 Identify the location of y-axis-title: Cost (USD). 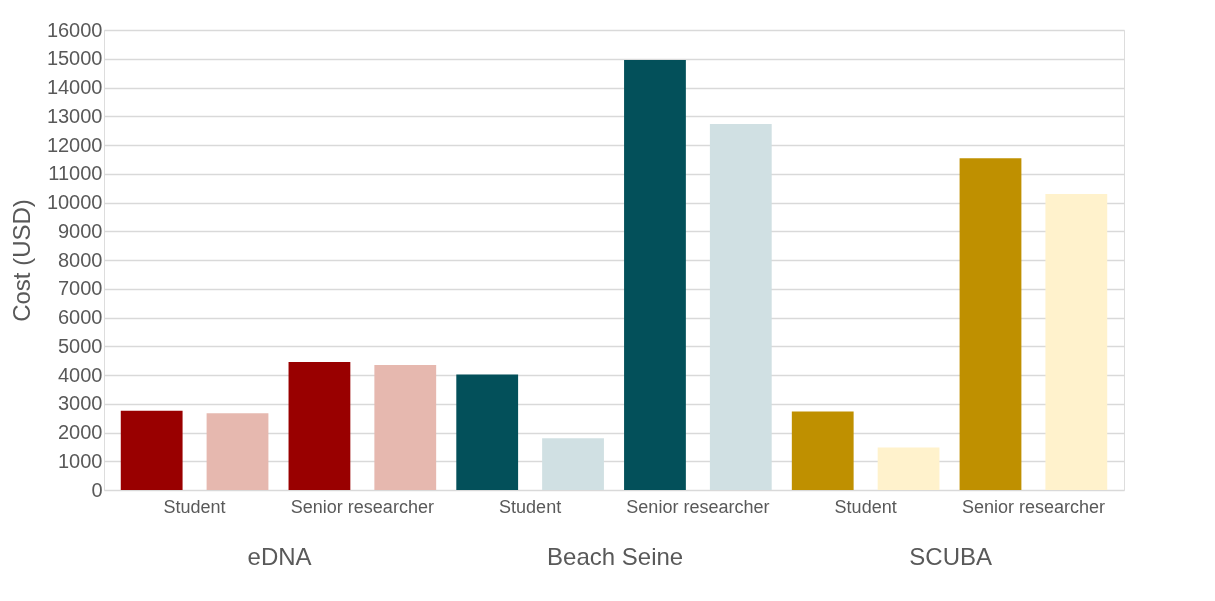
(21, 260).